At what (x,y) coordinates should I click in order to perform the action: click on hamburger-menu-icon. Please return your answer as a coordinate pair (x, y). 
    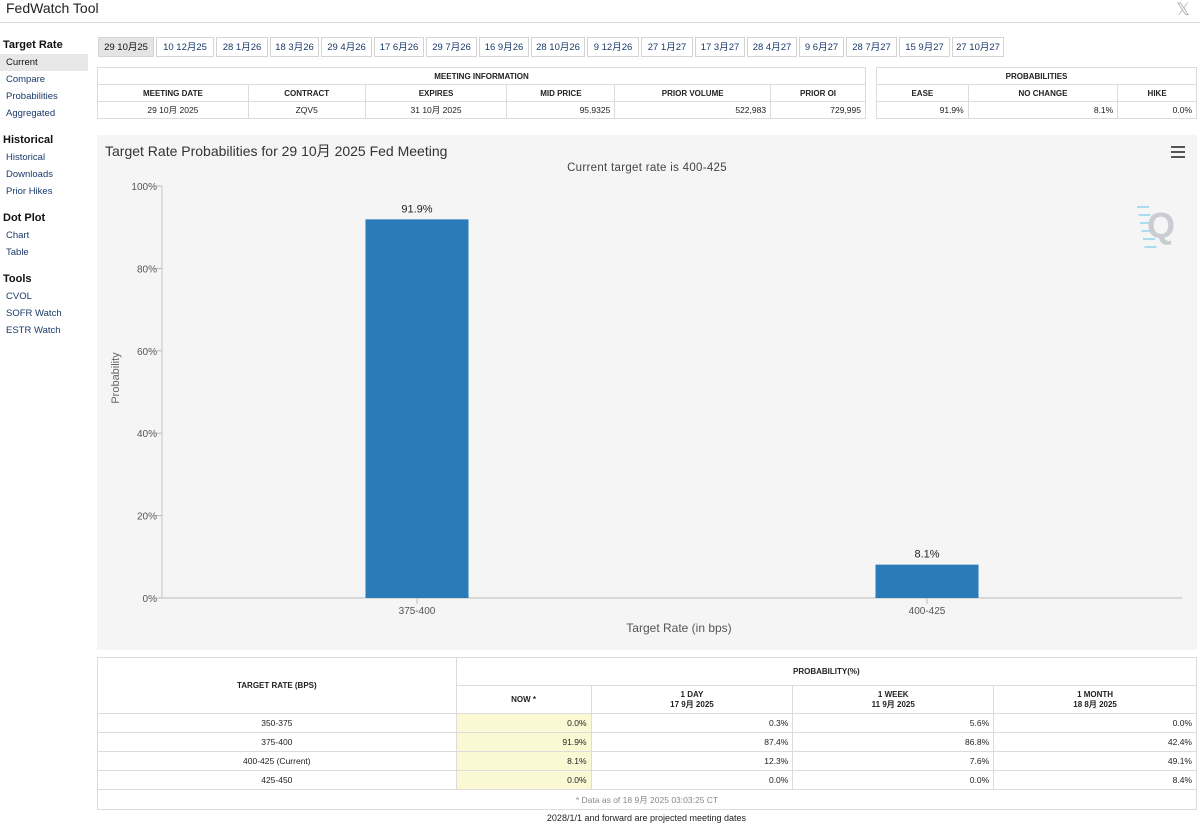
    Looking at the image, I should click on (1178, 152).